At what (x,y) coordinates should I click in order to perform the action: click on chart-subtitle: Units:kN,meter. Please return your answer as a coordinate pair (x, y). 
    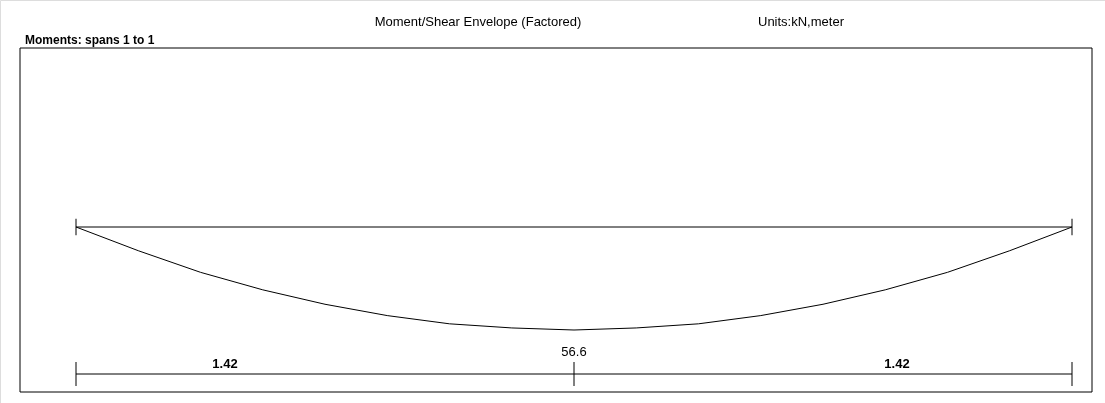
    Looking at the image, I should click on (801, 21).